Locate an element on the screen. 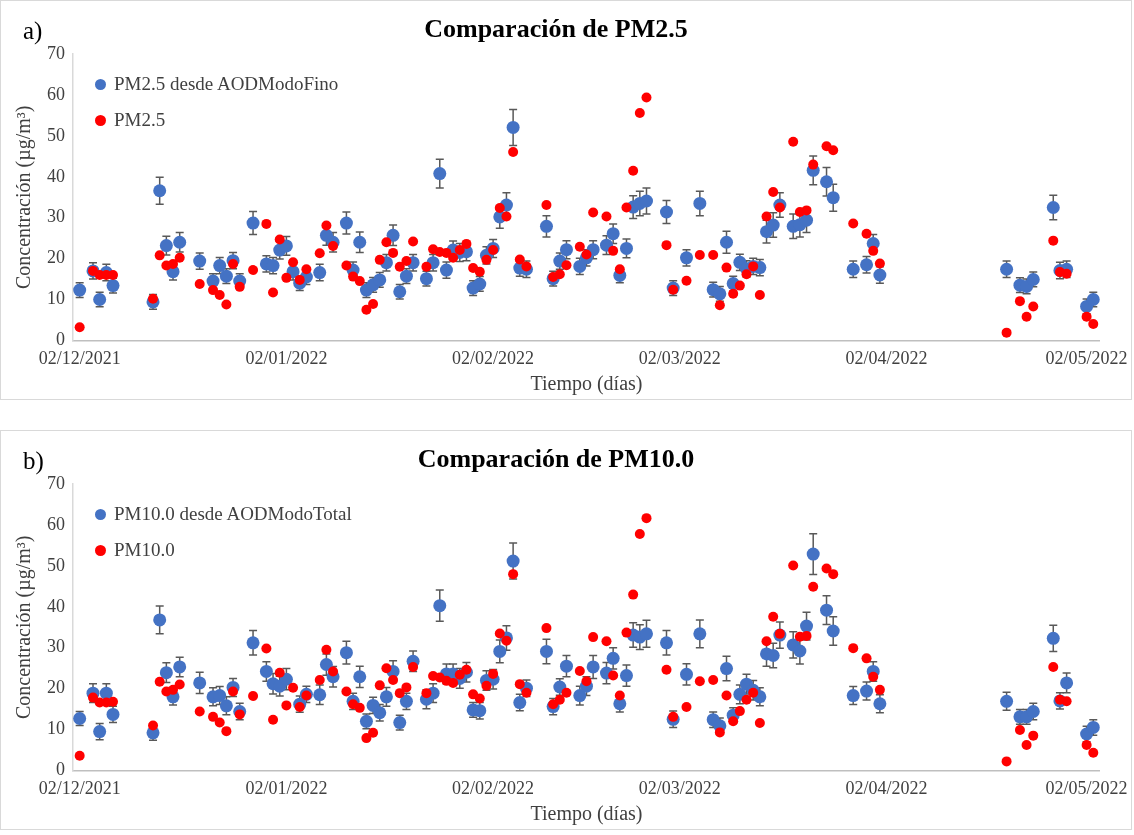  chart-title: Comparación de PM2.5 is located at coordinates (556, 29).